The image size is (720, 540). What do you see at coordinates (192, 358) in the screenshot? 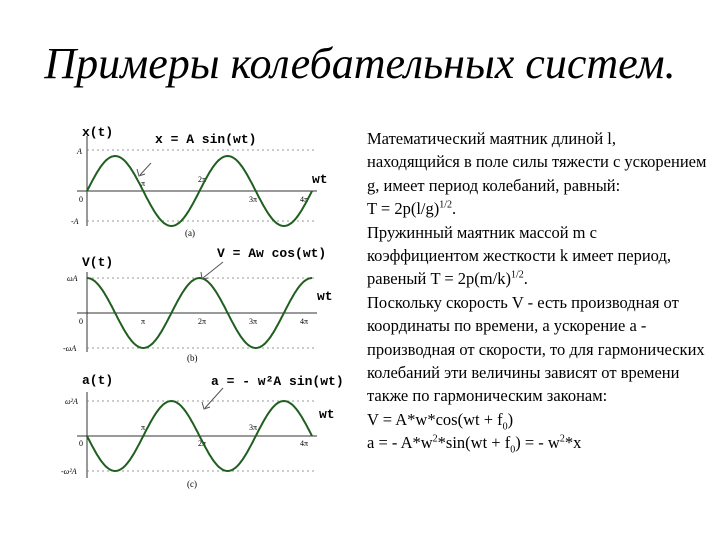
I see `panel-b-caption: (b)` at bounding box center [192, 358].